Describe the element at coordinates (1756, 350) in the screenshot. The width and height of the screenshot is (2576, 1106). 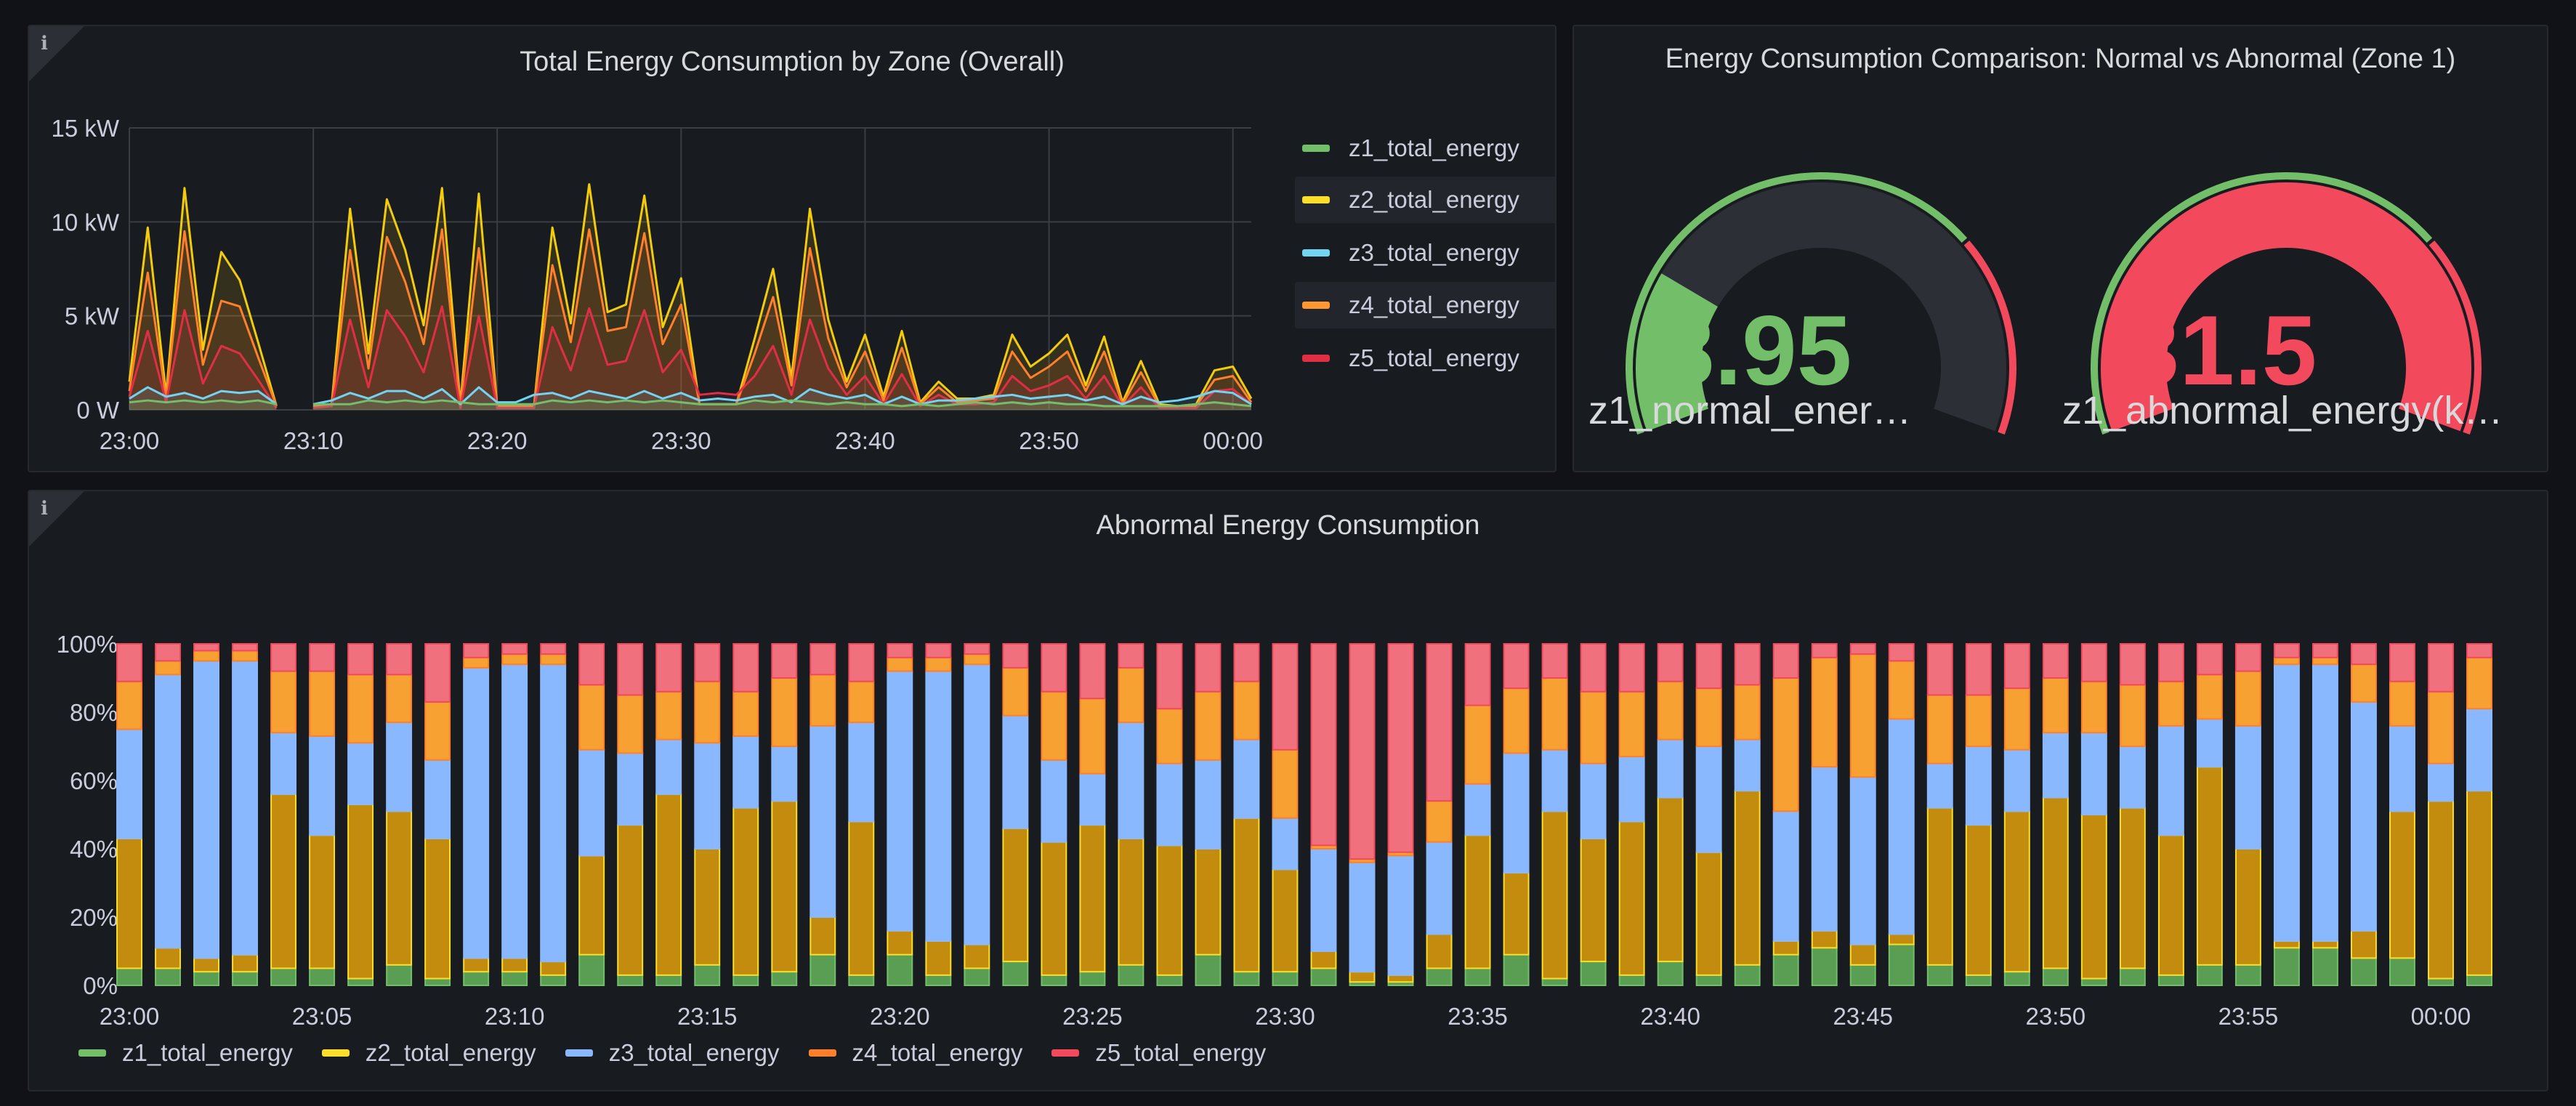
I see `normal-energy-value: 8.95` at that location.